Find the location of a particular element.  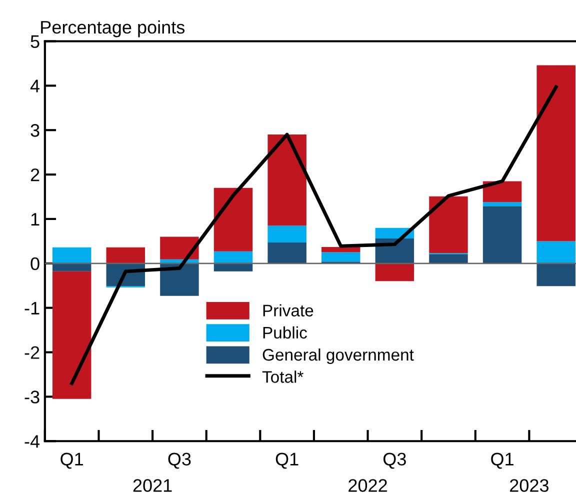

y-tick-label: -4 is located at coordinates (32, 441).